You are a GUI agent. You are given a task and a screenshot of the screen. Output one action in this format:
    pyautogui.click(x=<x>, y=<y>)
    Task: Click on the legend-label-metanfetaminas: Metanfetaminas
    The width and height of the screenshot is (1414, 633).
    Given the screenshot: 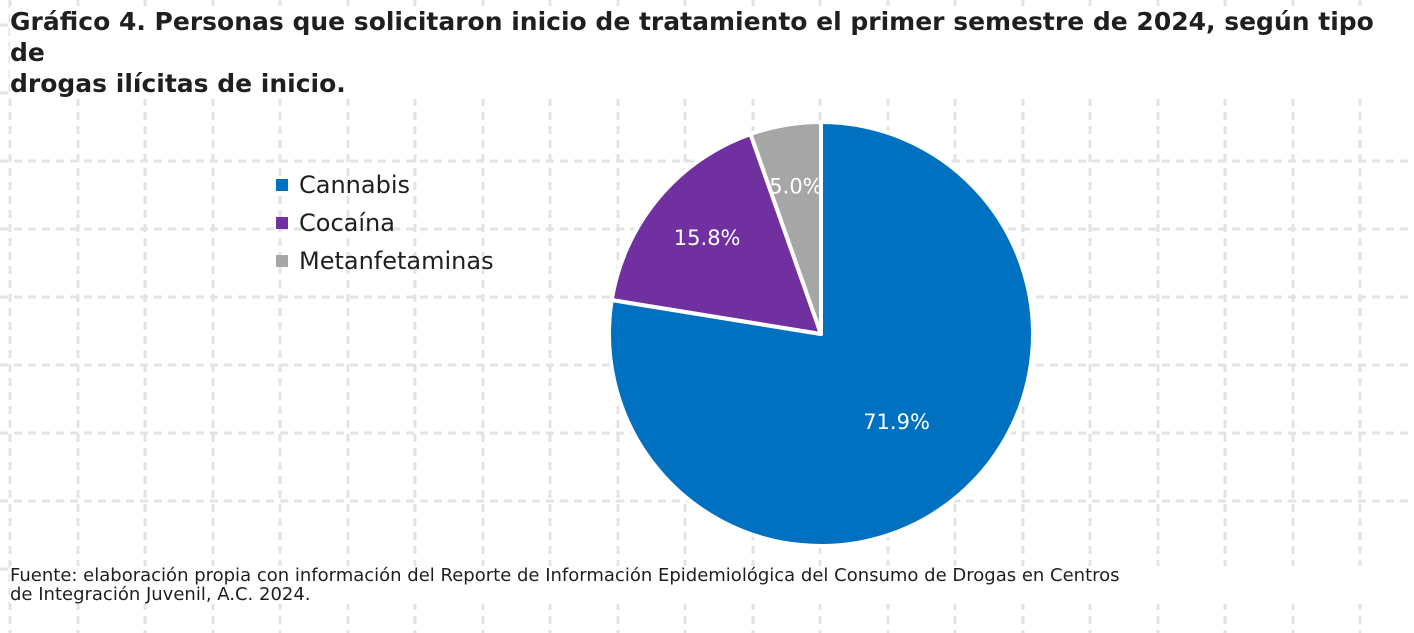 What is the action you would take?
    pyautogui.click(x=396, y=261)
    